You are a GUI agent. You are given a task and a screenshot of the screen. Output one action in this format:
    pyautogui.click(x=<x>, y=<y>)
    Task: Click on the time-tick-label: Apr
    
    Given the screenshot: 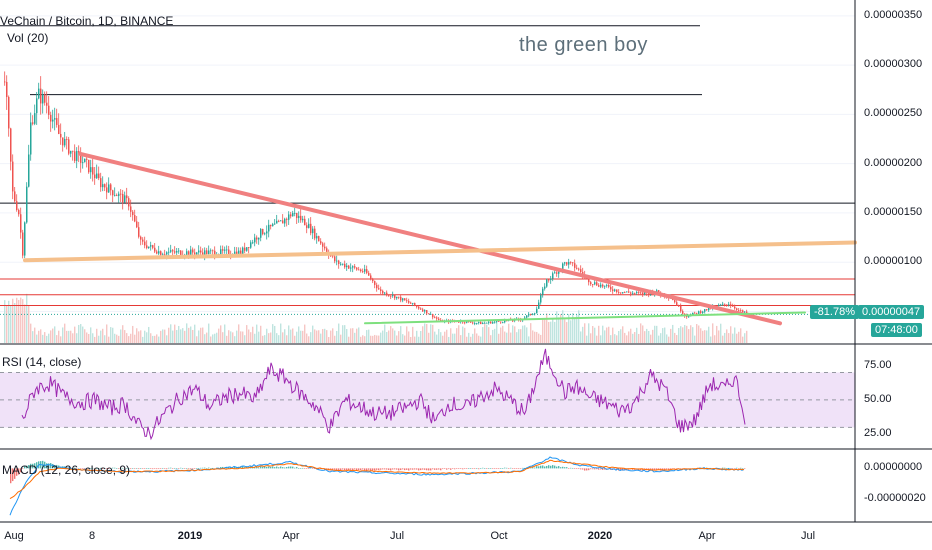 What is the action you would take?
    pyautogui.click(x=291, y=536)
    